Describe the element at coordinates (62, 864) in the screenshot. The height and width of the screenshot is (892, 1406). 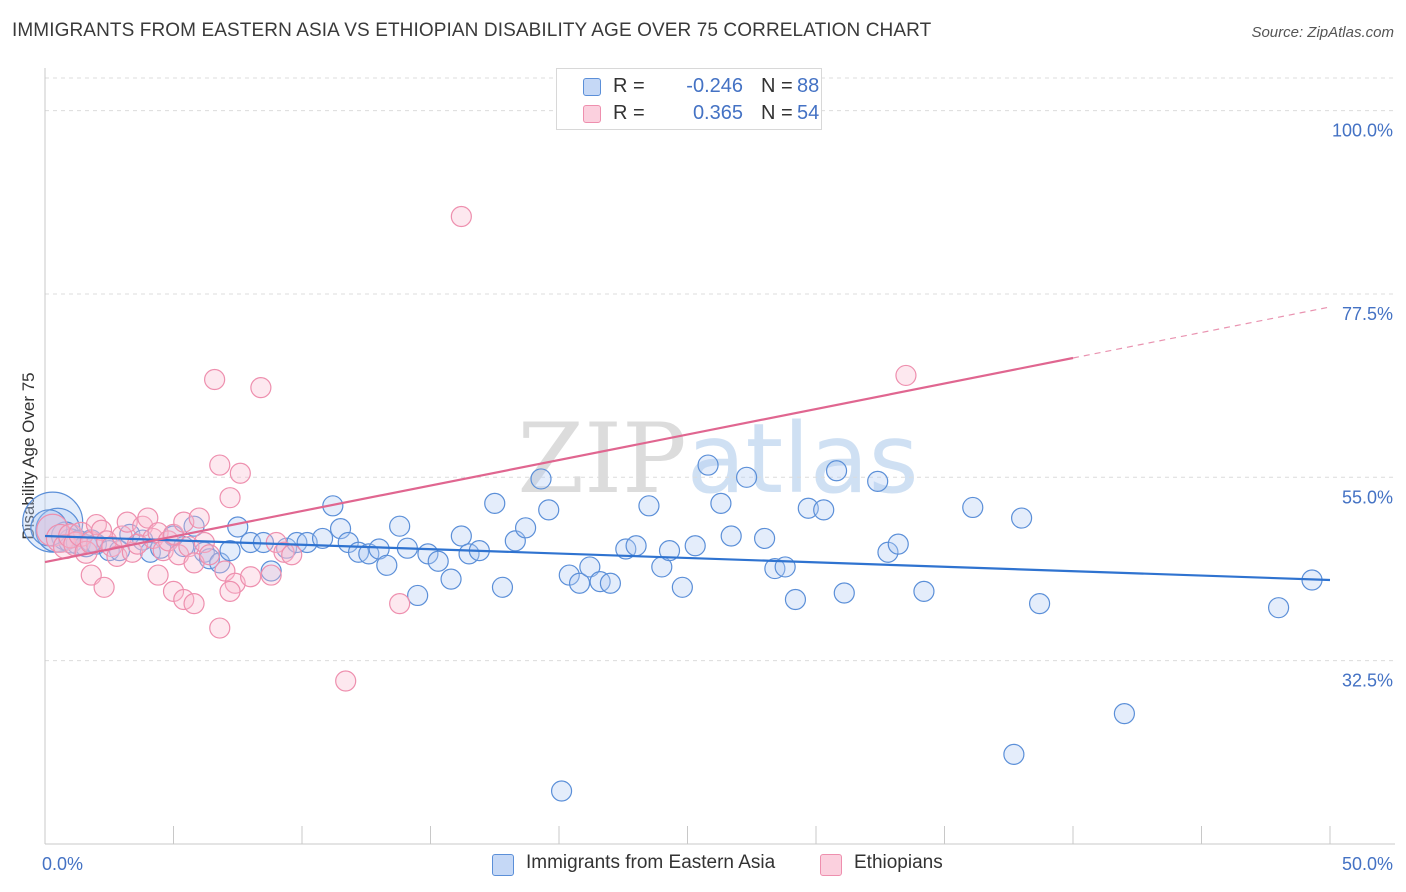
I see `x-tick-label: 0.0%` at that location.